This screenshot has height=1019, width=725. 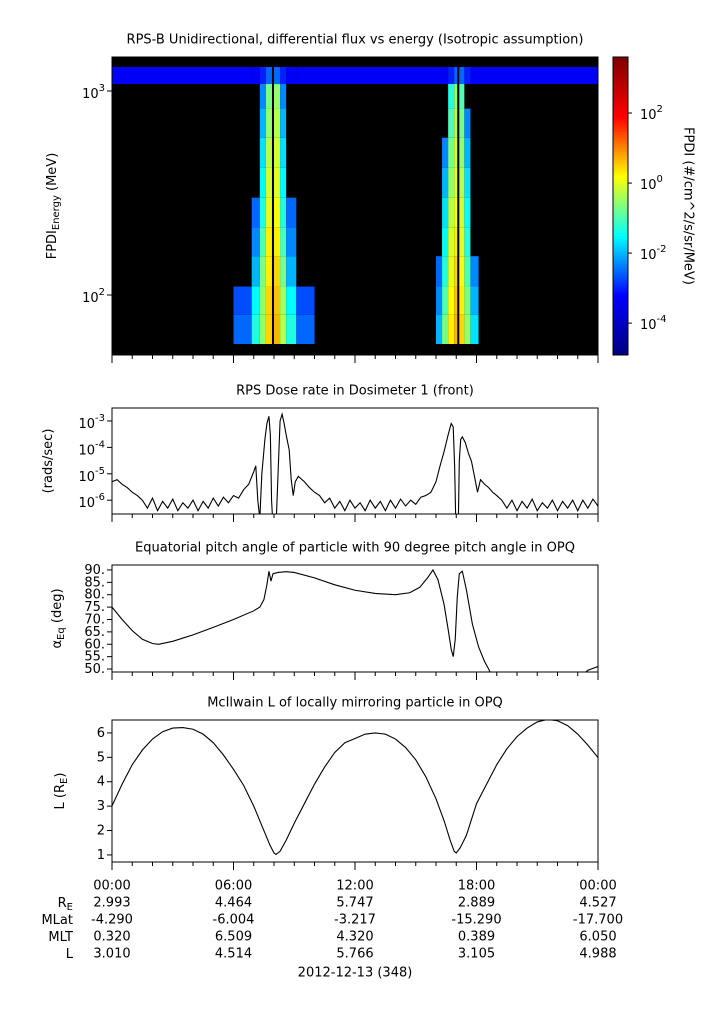 I want to click on y-axis-label-part: Energy, so click(x=56, y=212).